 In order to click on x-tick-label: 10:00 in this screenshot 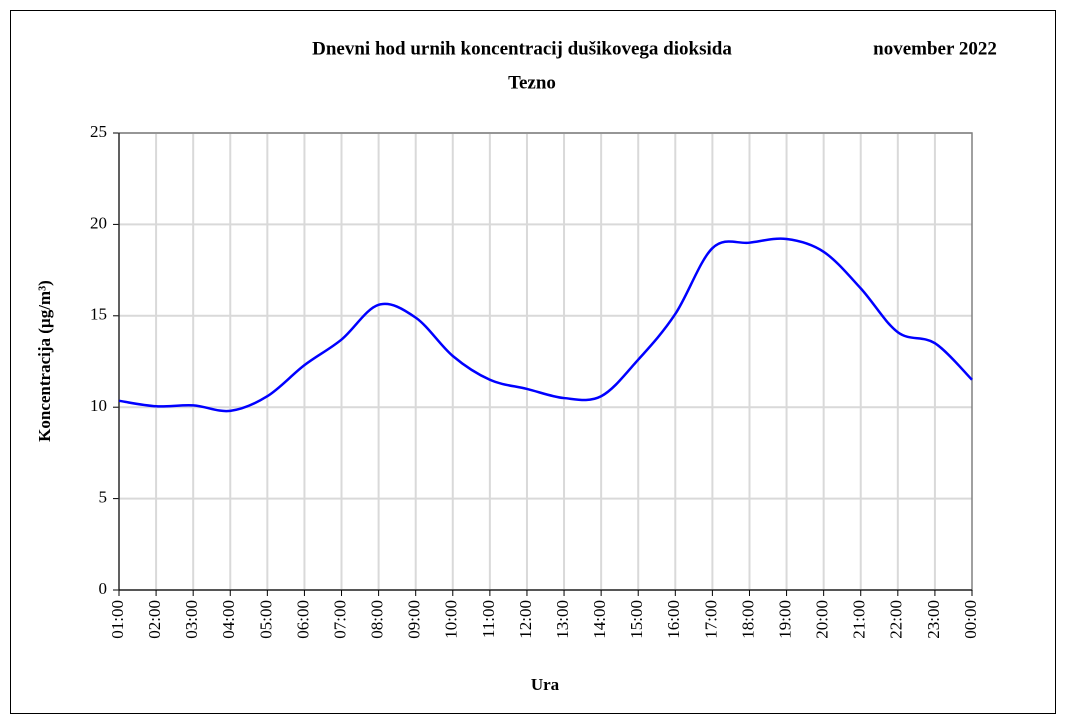, I will do `click(451, 619)`.